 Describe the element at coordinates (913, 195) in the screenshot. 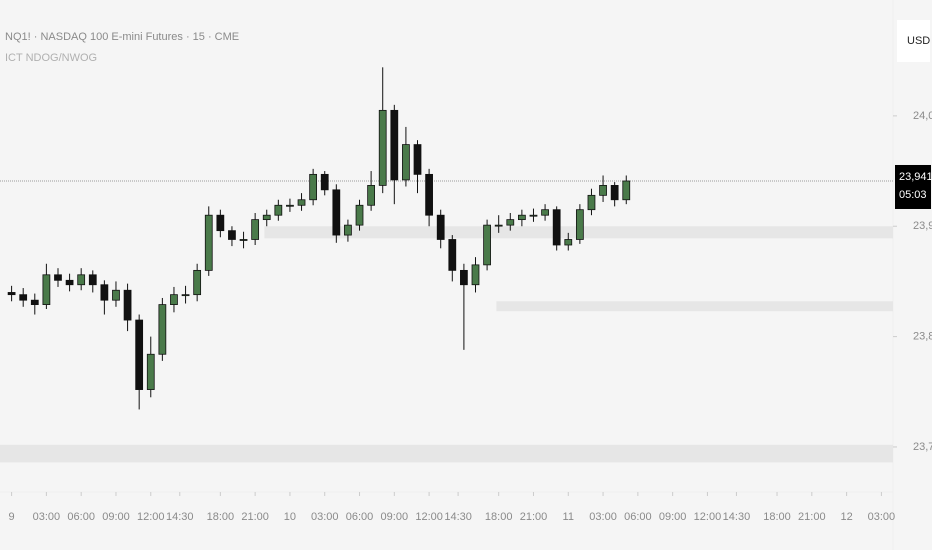

I see `countdown: 05:03` at that location.